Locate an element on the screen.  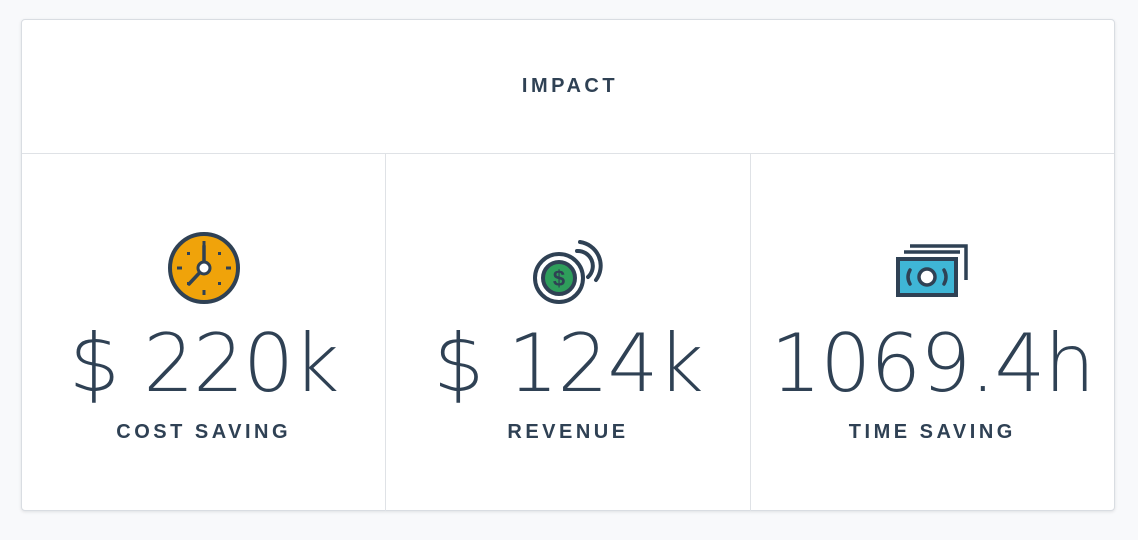
card-title: IMPACT is located at coordinates (570, 86).